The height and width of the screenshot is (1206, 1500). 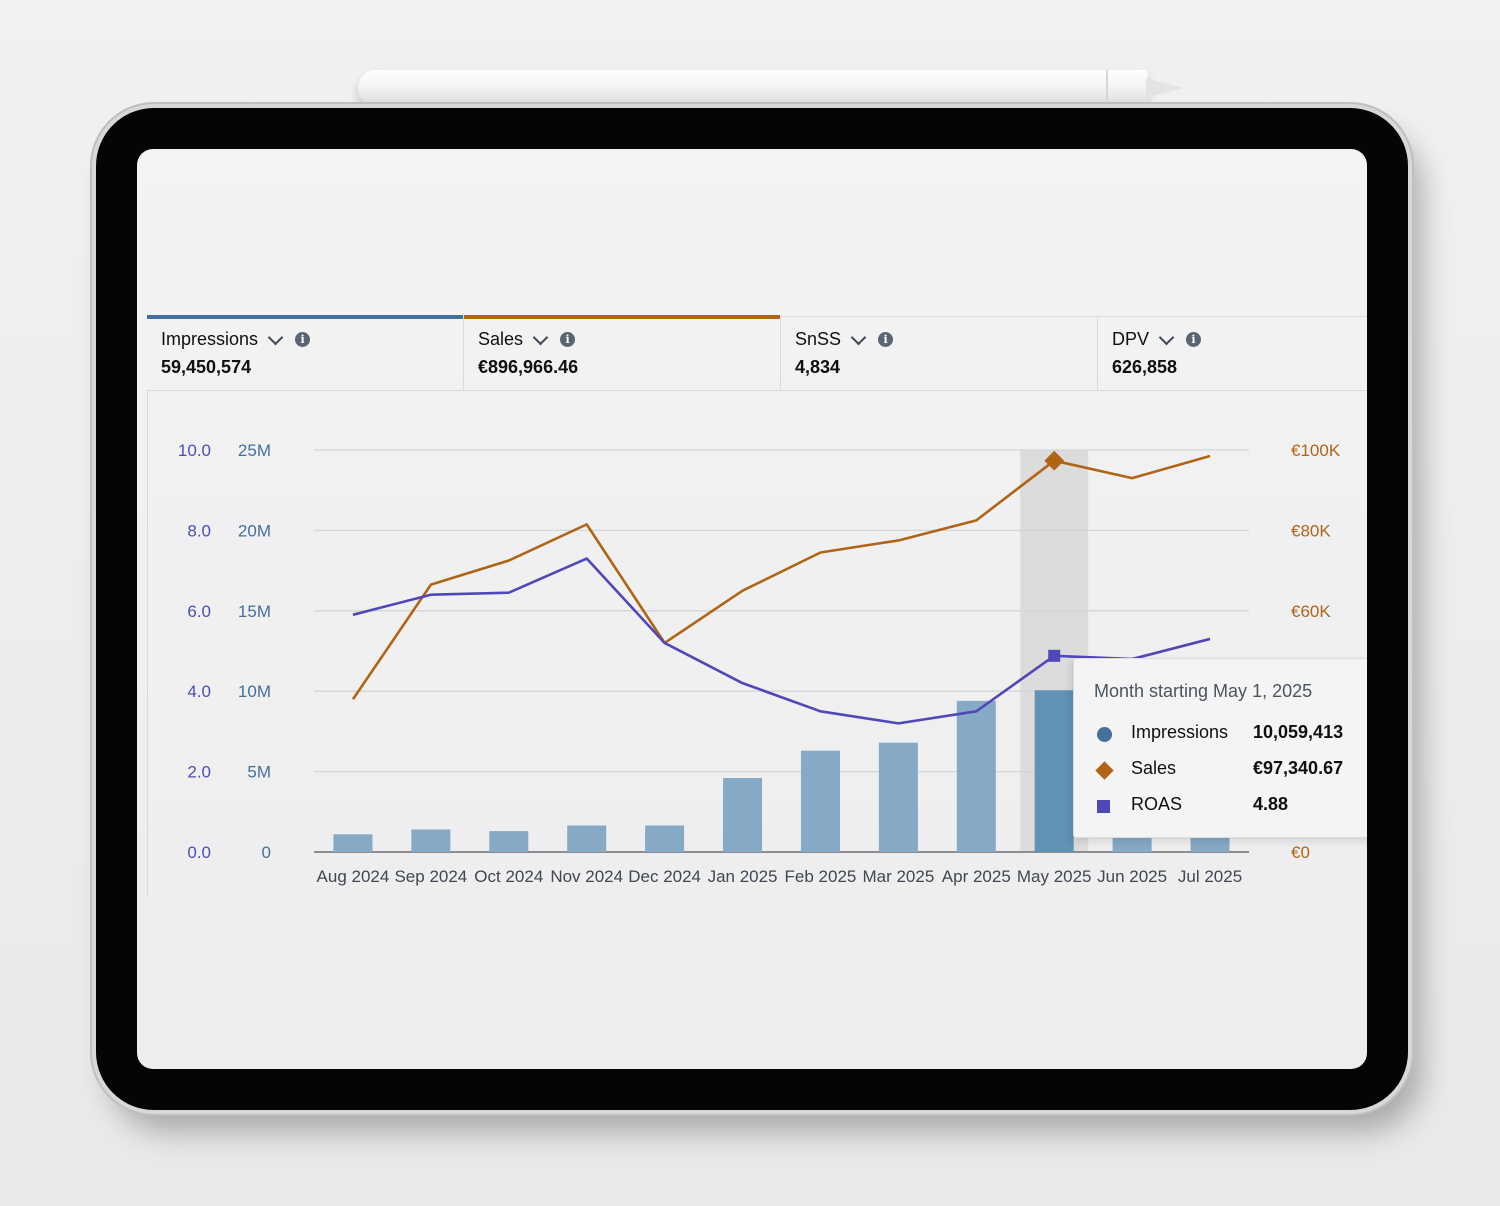 I want to click on tooltip-series-name: Sales, so click(x=1154, y=768).